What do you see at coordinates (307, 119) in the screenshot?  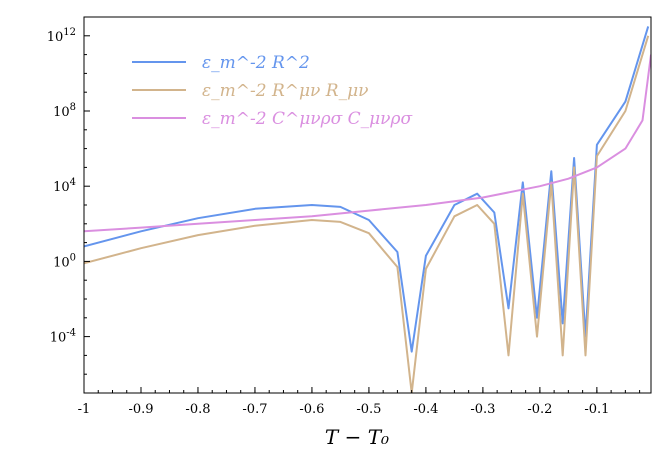 I see `legend-label: ε_m^-2 C^μνρσ C_μνρσ` at bounding box center [307, 119].